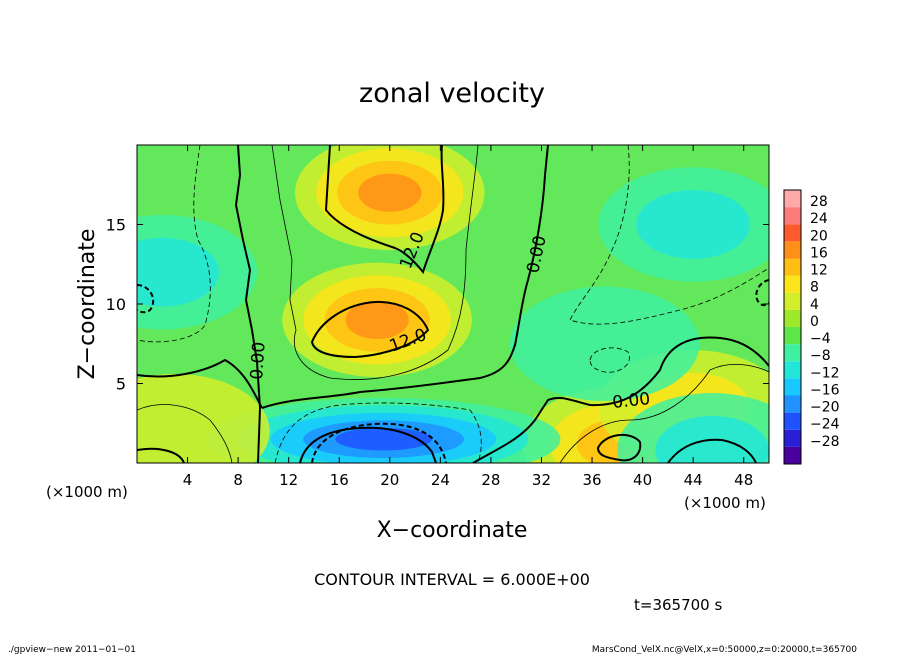 The image size is (904, 654). I want to click on x-tick-label: 4, so click(188, 480).